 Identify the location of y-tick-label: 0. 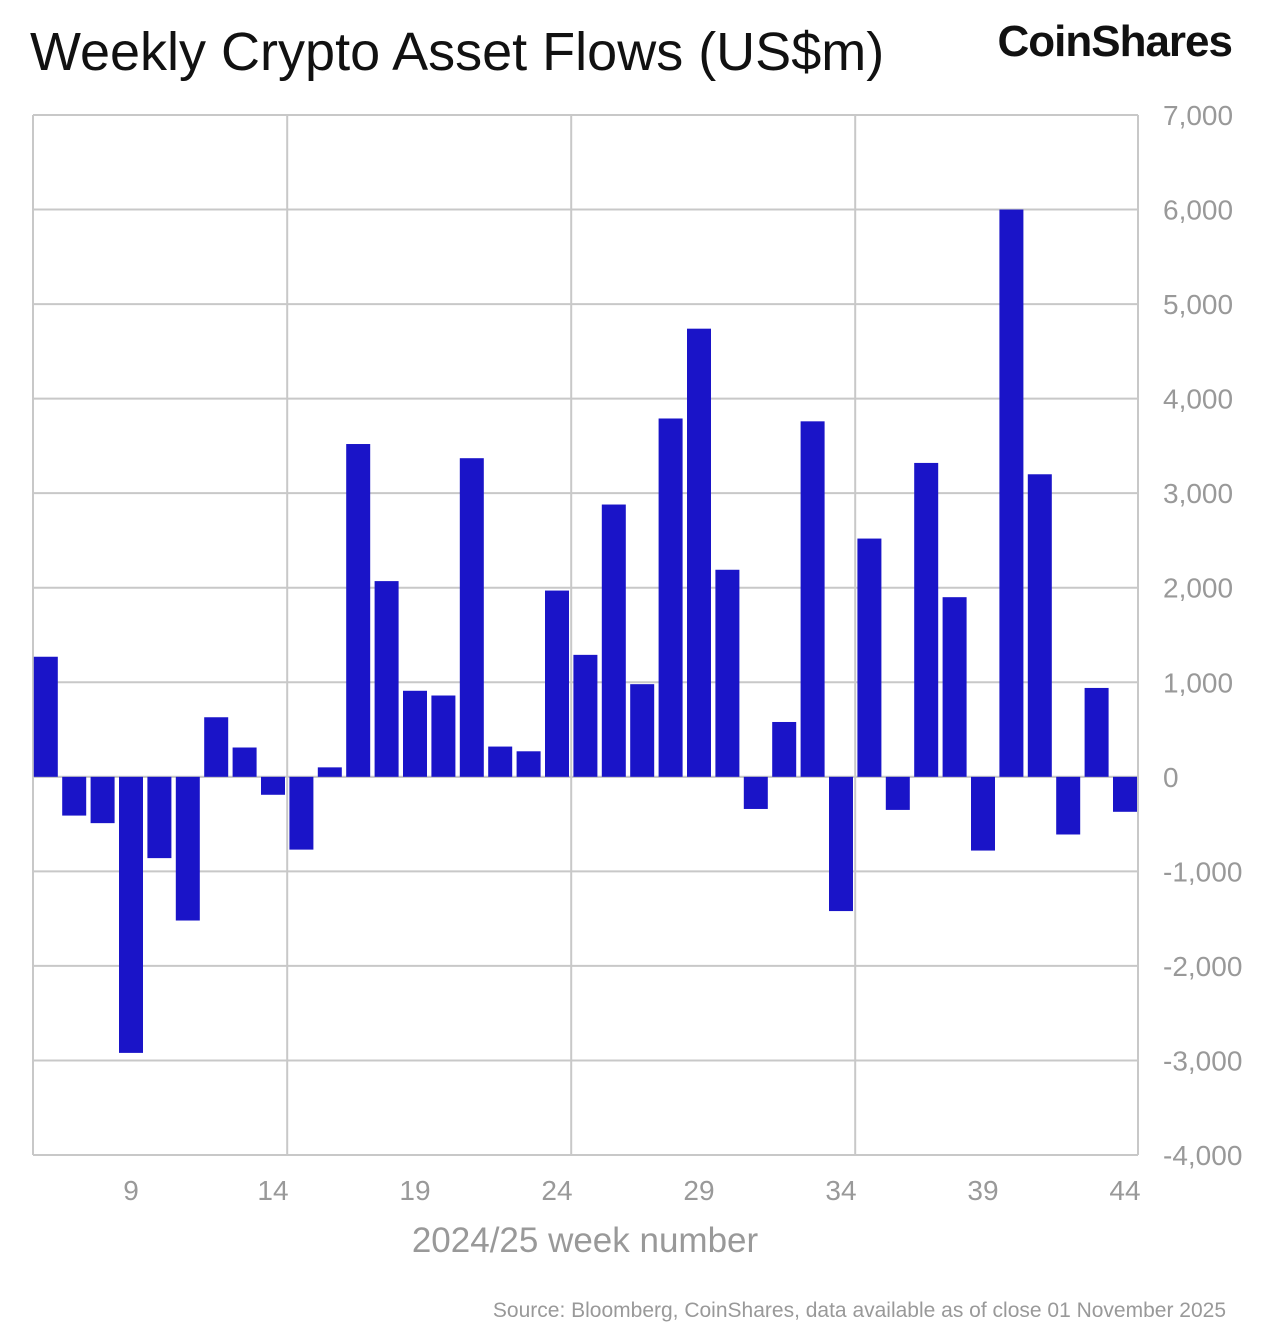
(1171, 777).